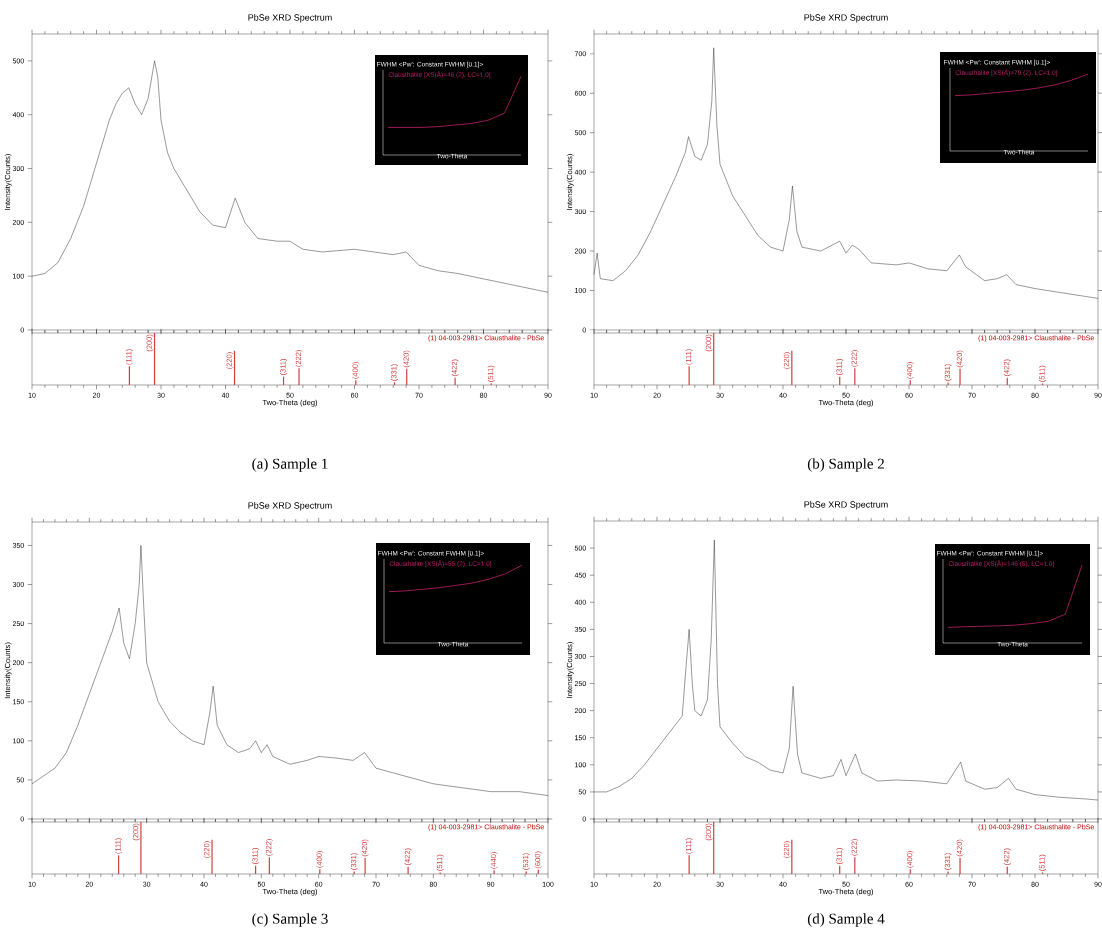 The height and width of the screenshot is (948, 1102). What do you see at coordinates (846, 920) in the screenshot?
I see `text: (d) Sample 4` at bounding box center [846, 920].